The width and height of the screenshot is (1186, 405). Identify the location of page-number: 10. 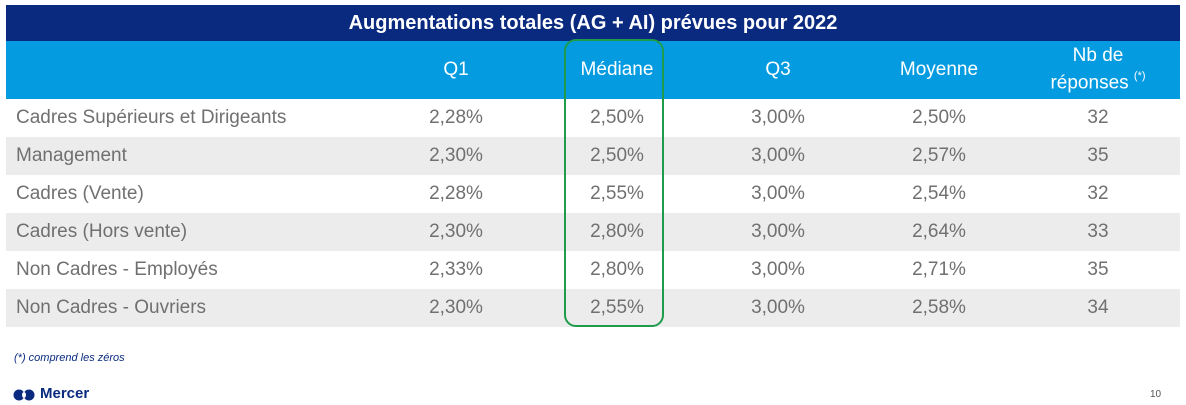
(1156, 394).